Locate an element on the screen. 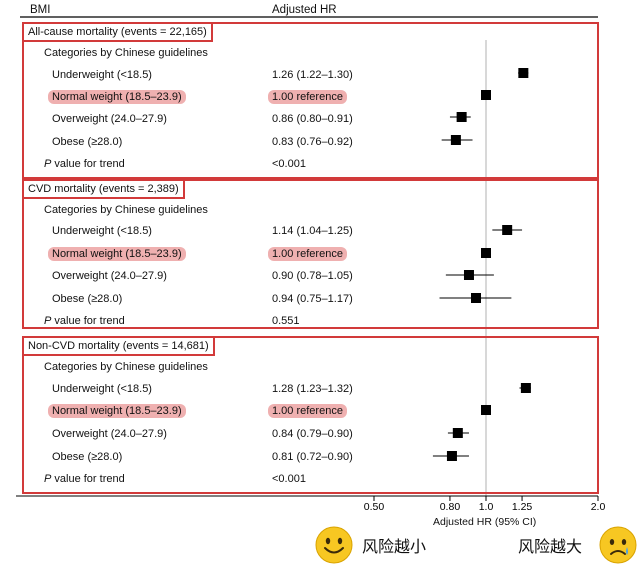 The image size is (640, 567). section-title-non-cvd: Non-CVD mortality (events = 14,681) is located at coordinates (118, 346).